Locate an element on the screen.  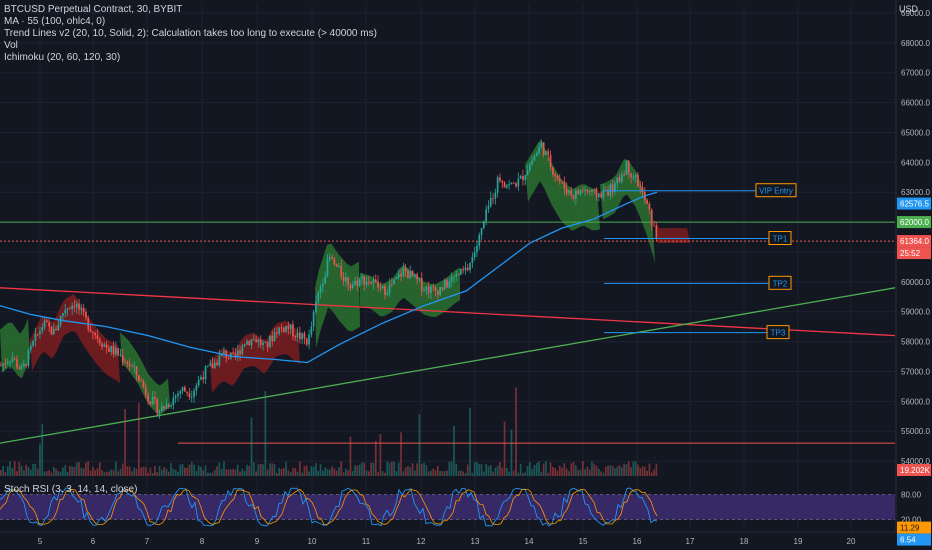
legend-vol: Vol is located at coordinates (11, 45).